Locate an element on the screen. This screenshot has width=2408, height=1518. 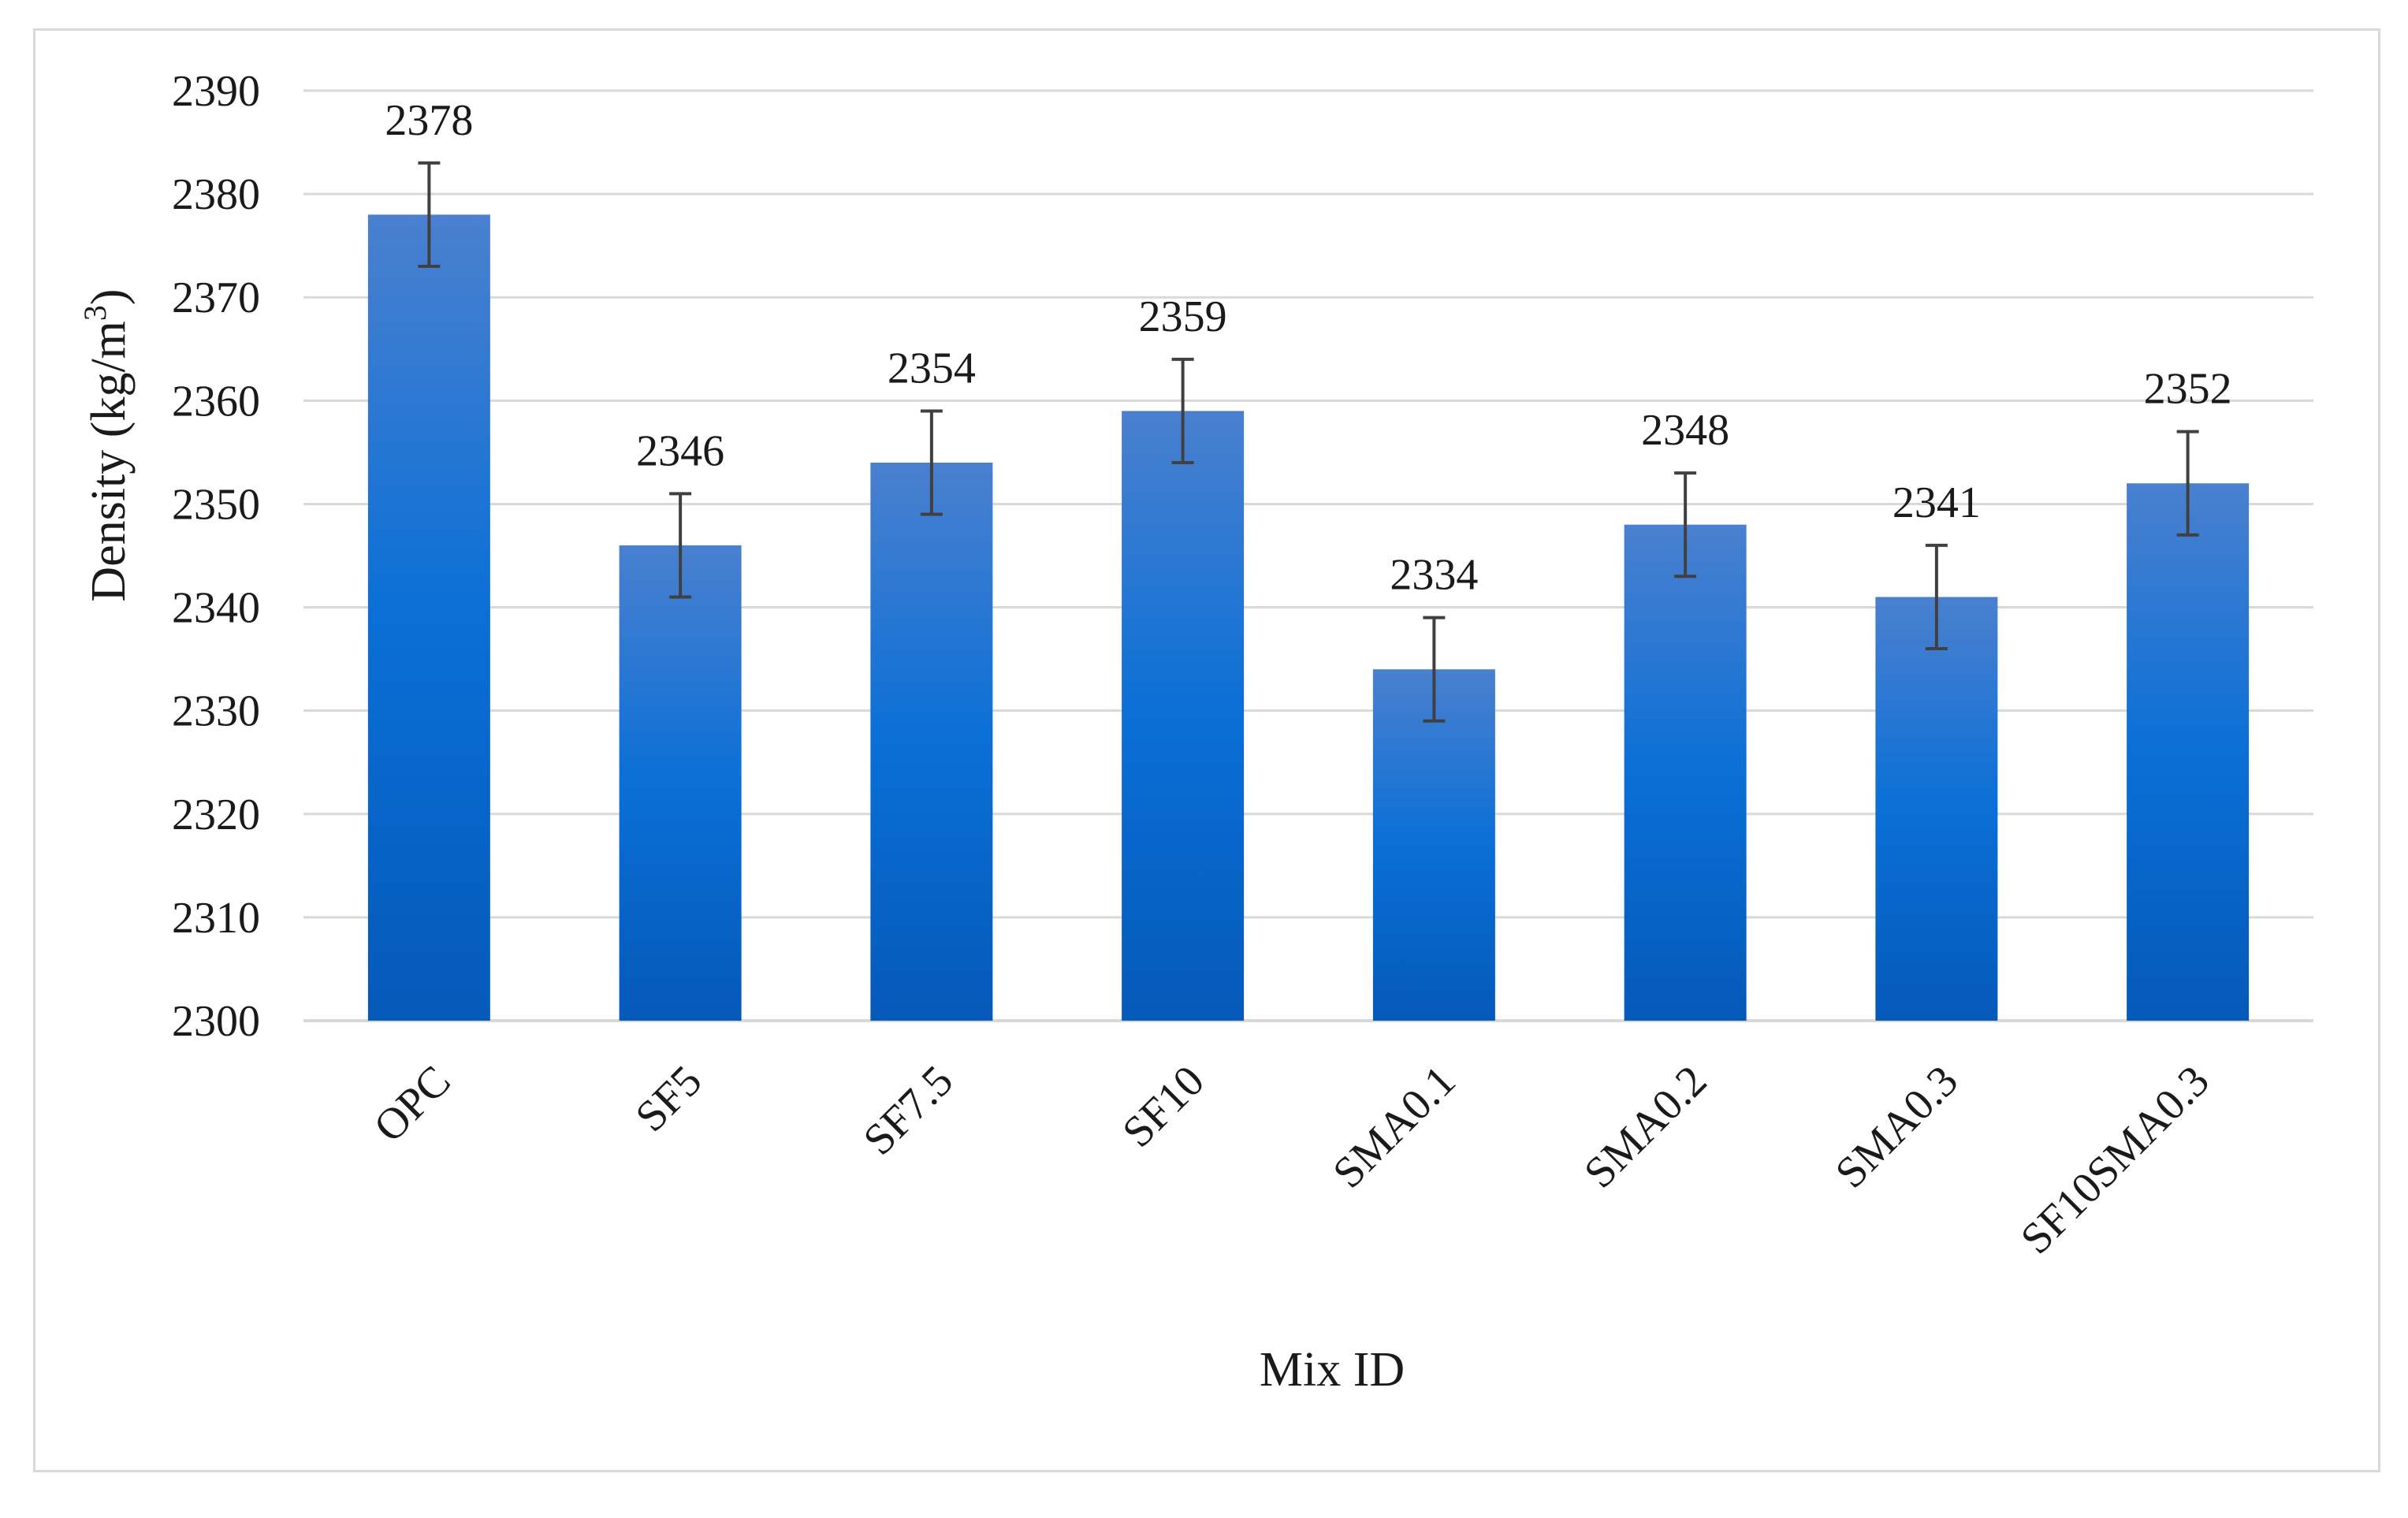
x-tick-label: SF10SMA0.3 is located at coordinates (2115, 1159).